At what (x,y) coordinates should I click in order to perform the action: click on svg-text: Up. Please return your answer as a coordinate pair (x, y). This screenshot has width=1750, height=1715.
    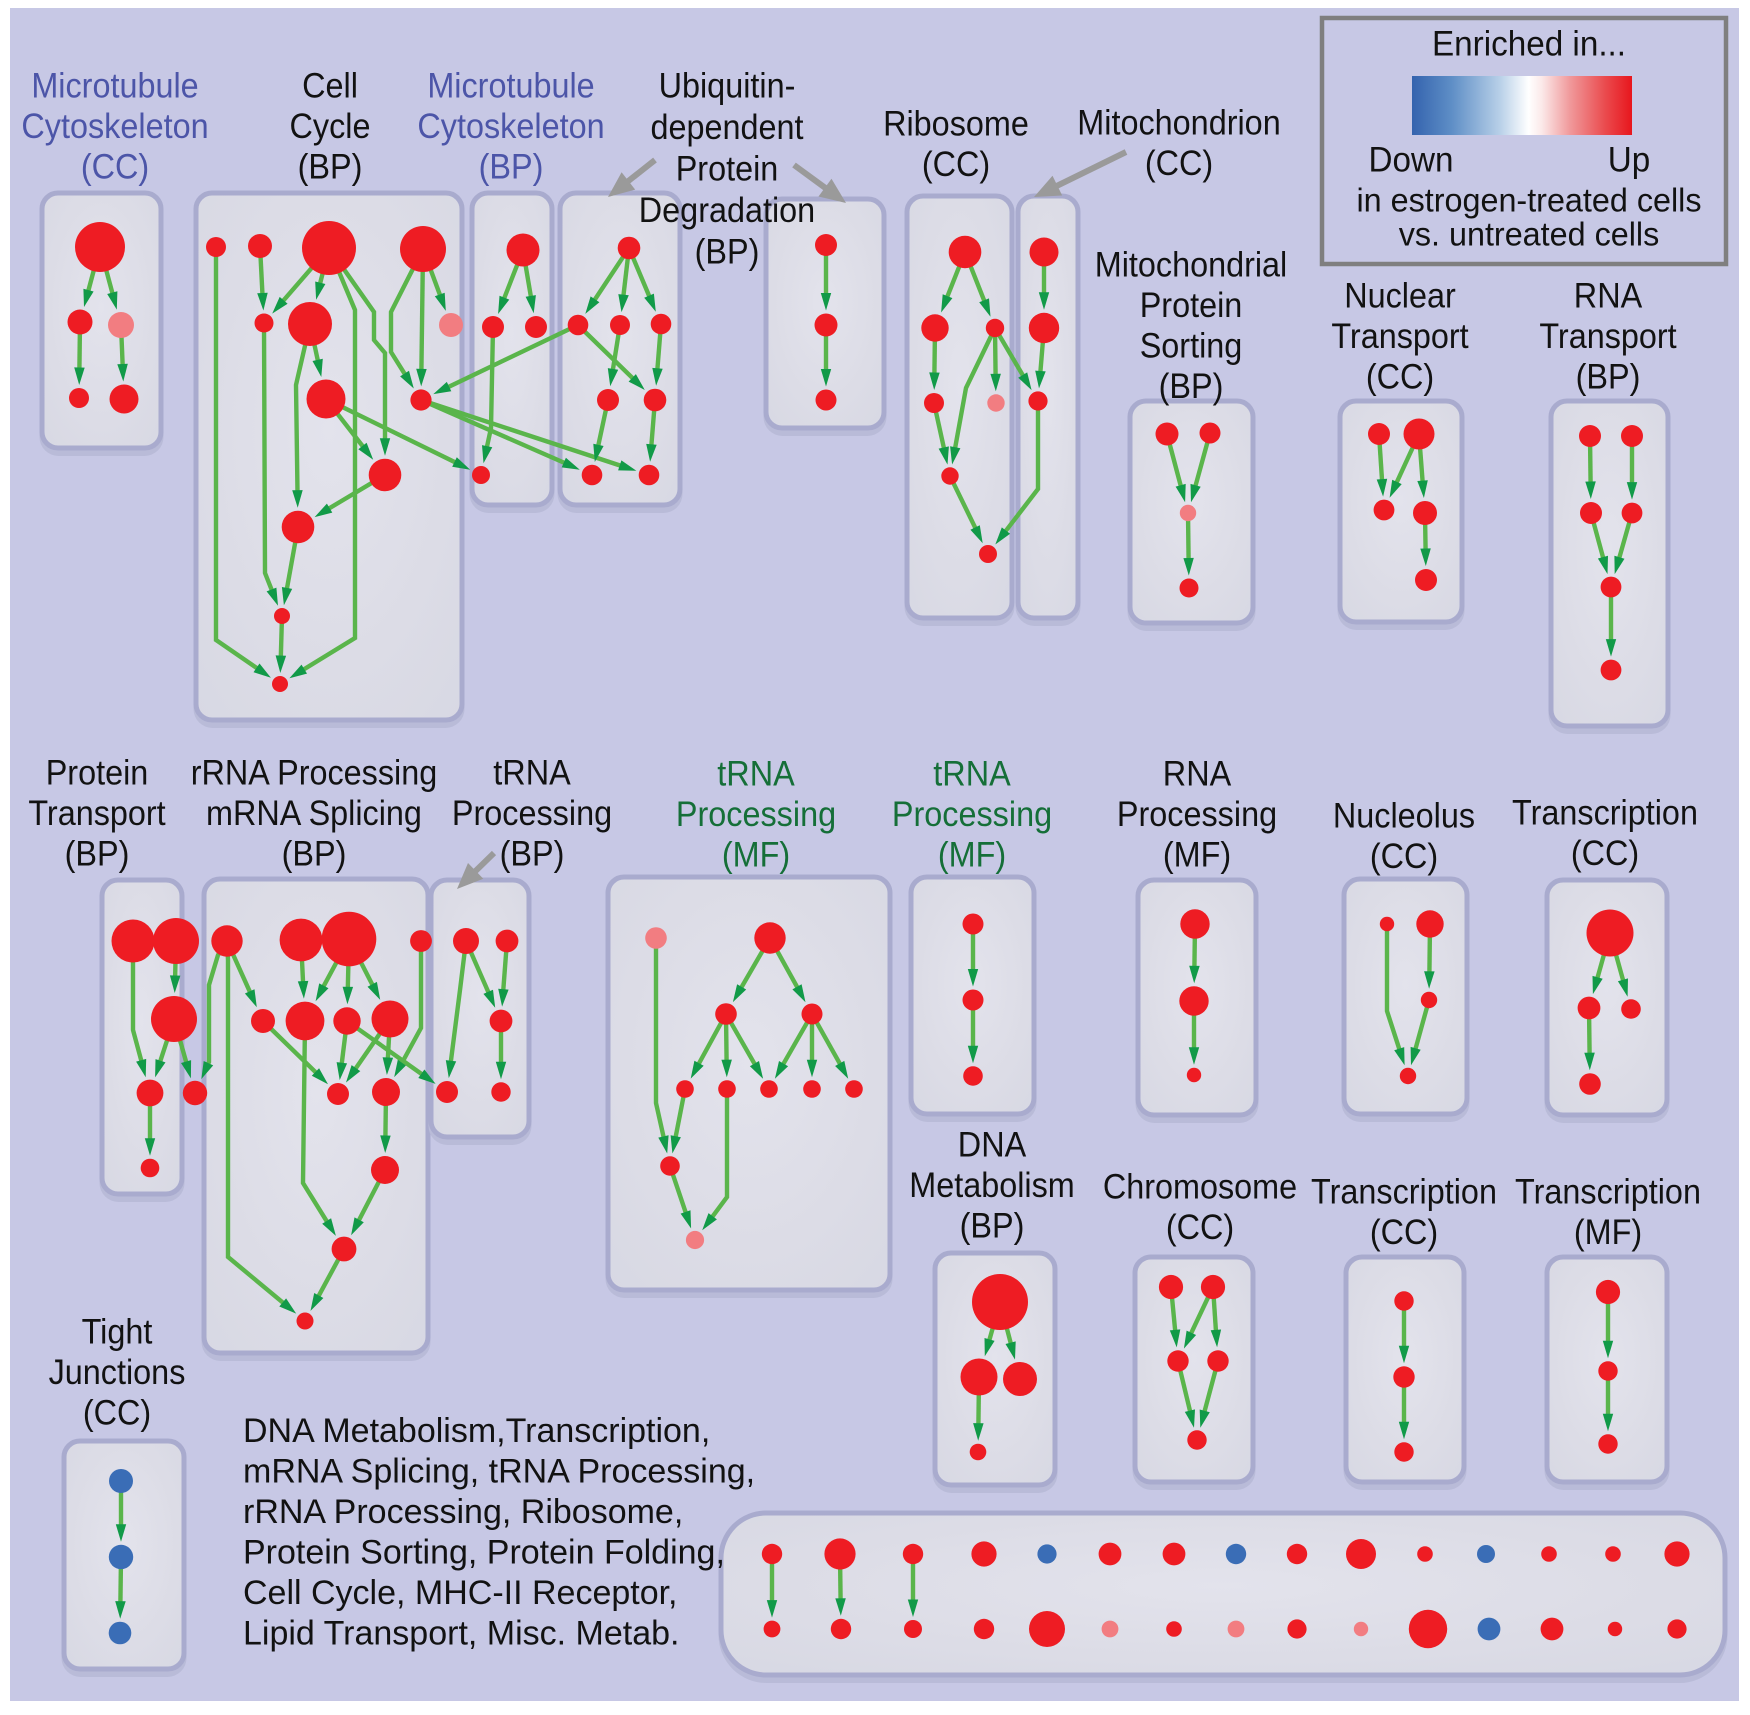
    Looking at the image, I should click on (1629, 159).